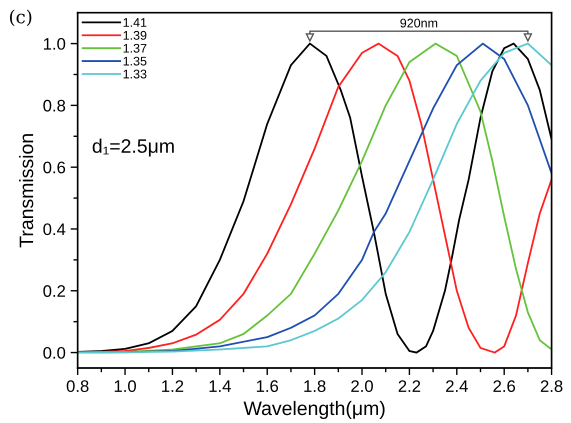 This screenshot has height=423, width=571. I want to click on legend-label: 1.37, so click(135, 48).